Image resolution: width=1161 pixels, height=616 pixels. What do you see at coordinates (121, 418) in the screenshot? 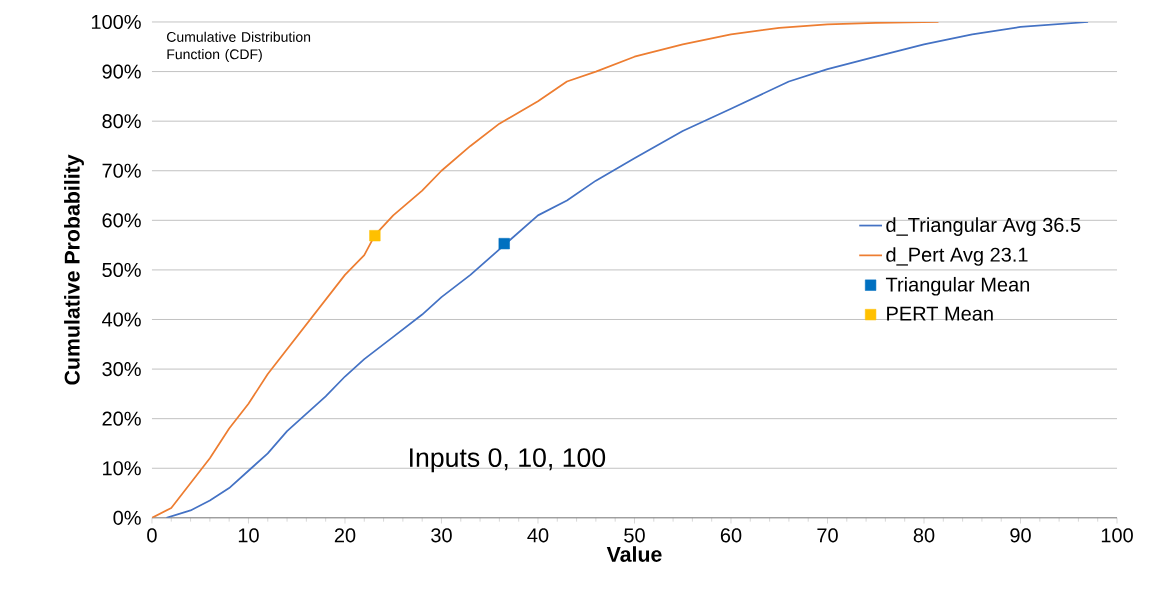
I see `y-tick-label: 20%` at bounding box center [121, 418].